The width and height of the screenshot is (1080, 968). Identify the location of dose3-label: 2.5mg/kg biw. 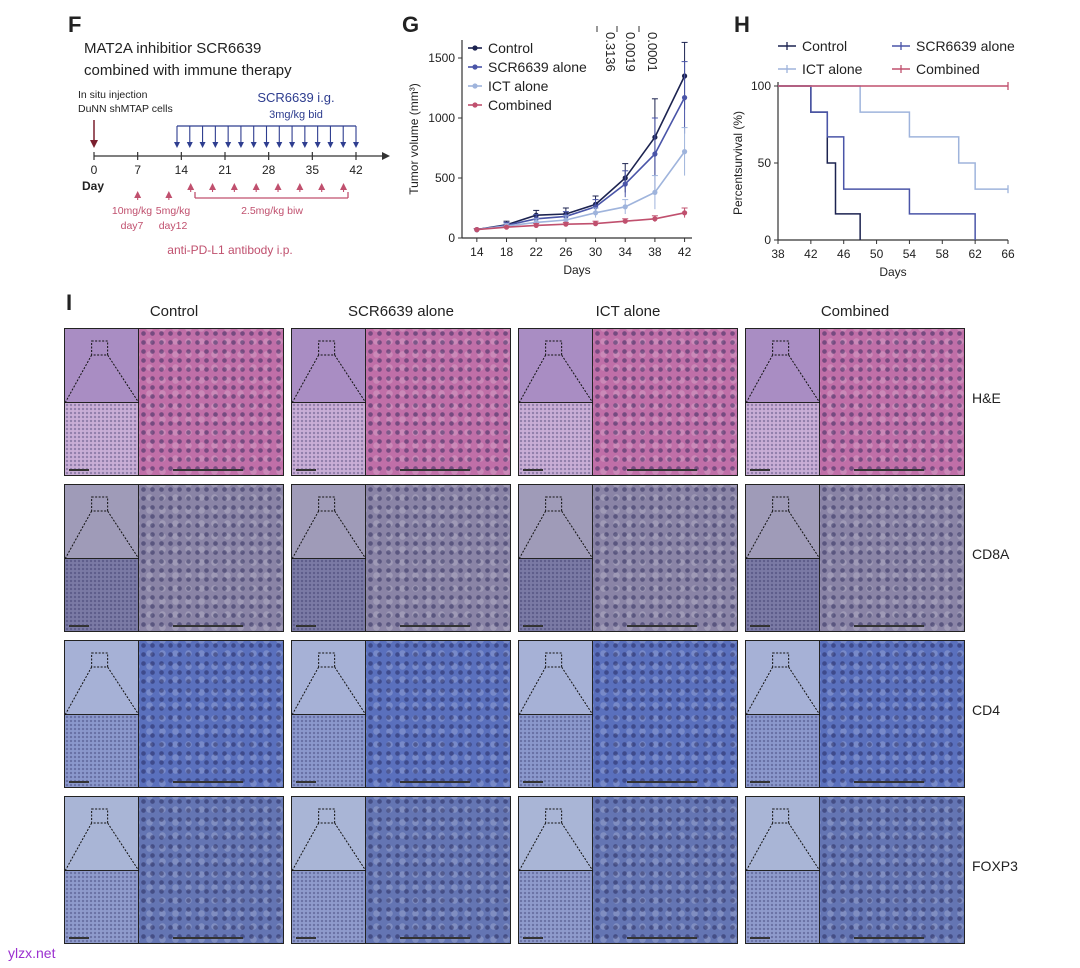
(272, 211).